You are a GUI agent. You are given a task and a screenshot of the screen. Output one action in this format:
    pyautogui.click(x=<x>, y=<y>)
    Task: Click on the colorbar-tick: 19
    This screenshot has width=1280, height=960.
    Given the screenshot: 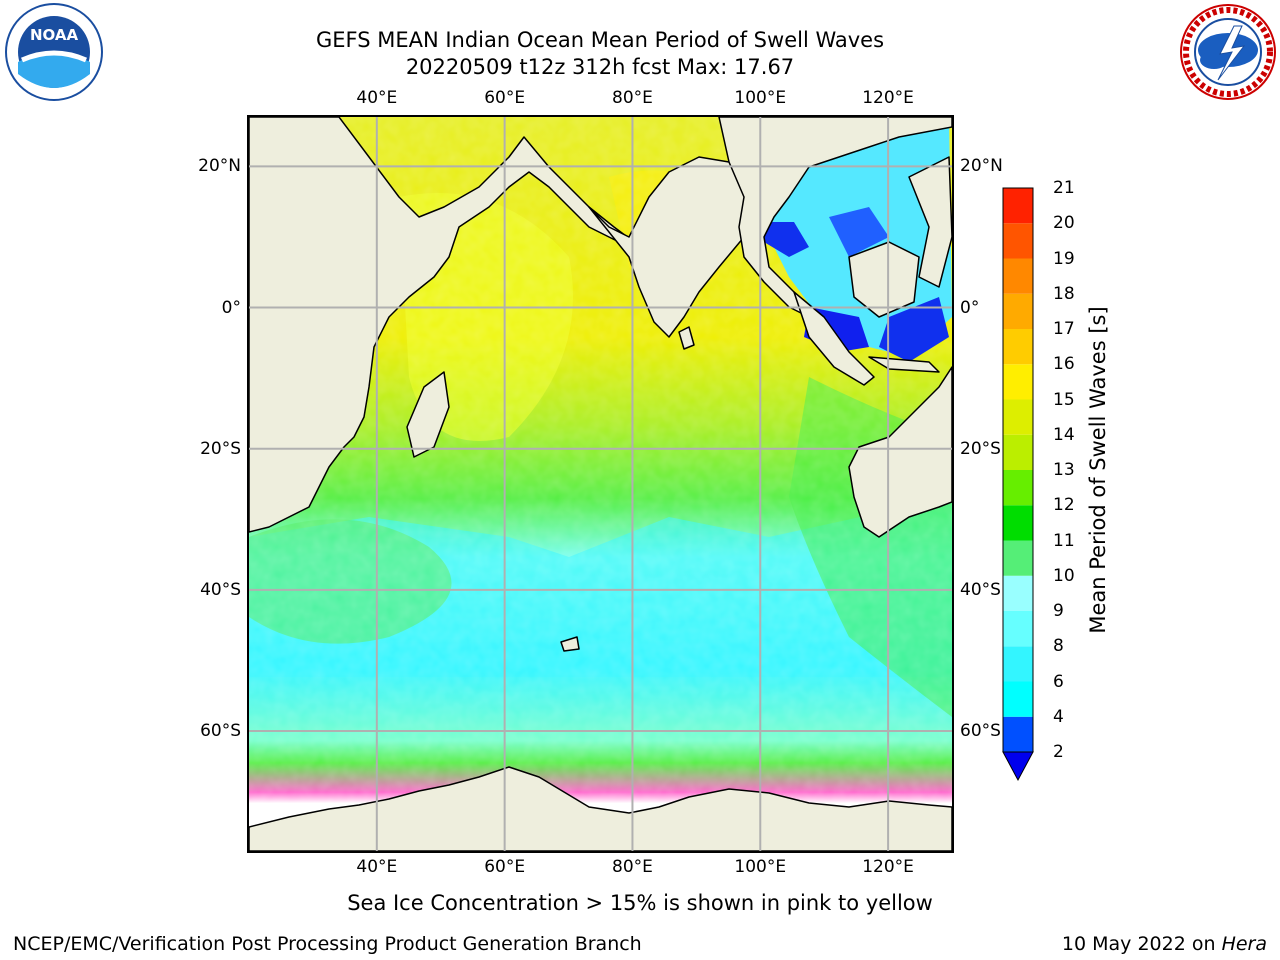 What is the action you would take?
    pyautogui.click(x=1064, y=258)
    